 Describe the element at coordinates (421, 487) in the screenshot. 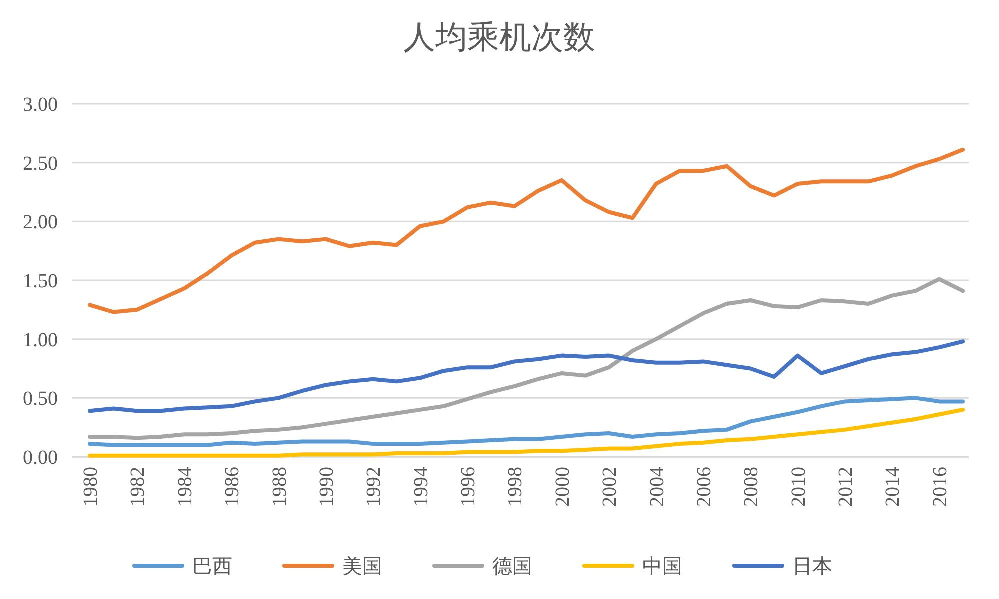

I see `x-tick-label: 1994` at that location.